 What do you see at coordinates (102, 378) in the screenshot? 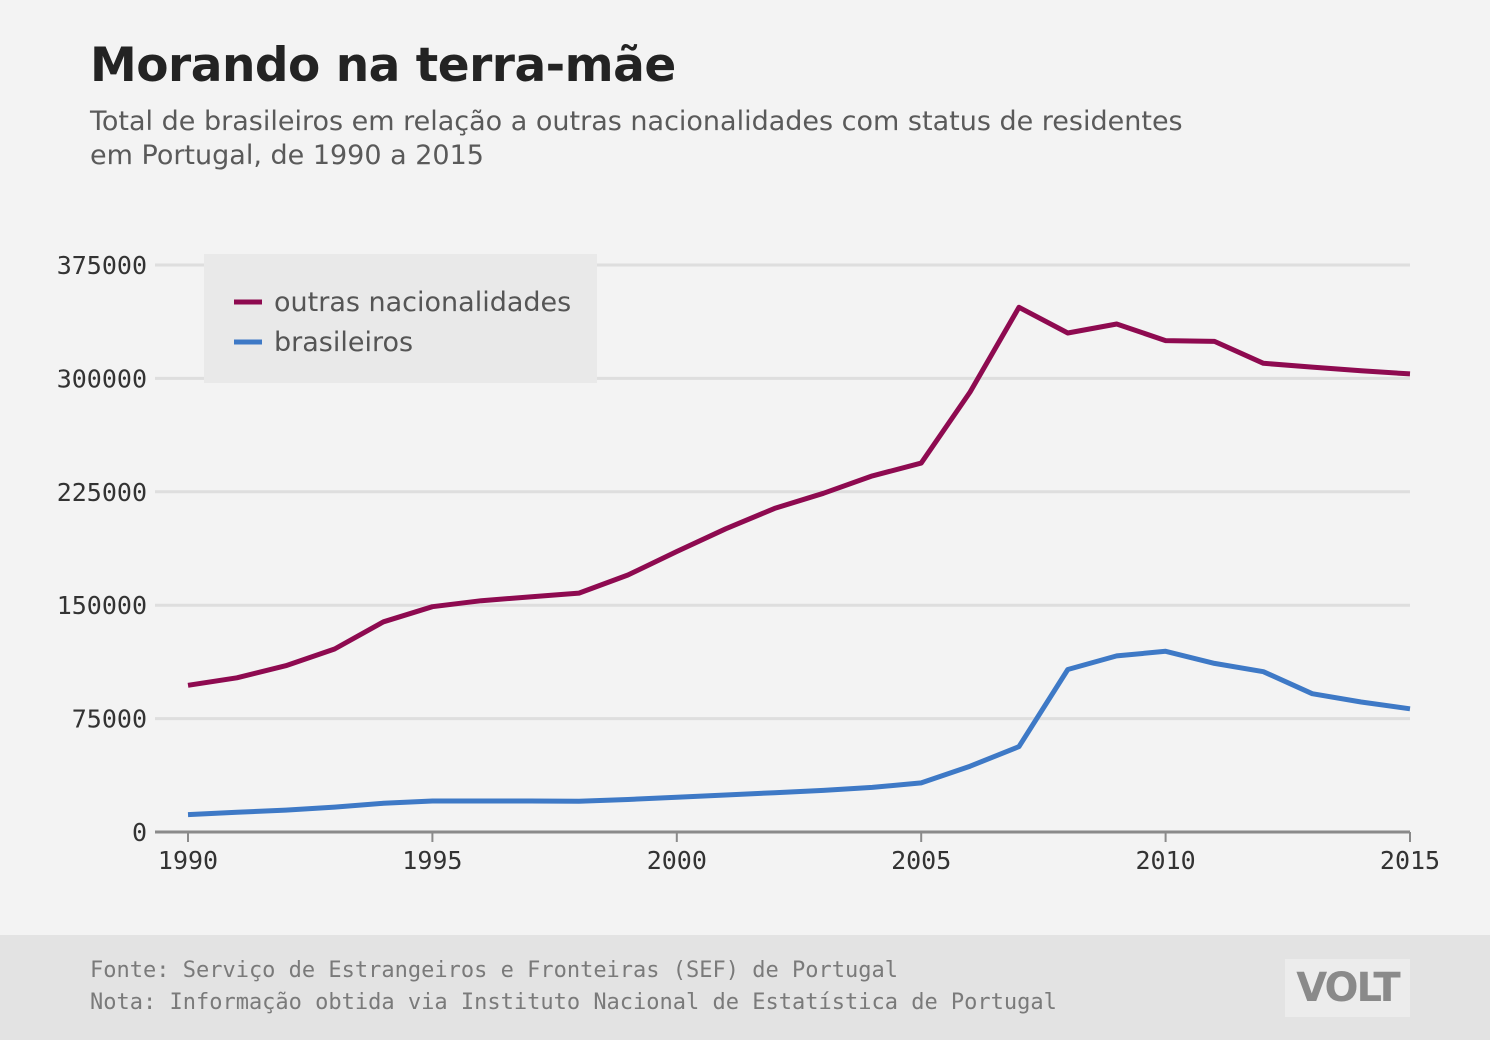
I see `y-tick-label: 300000` at bounding box center [102, 378].